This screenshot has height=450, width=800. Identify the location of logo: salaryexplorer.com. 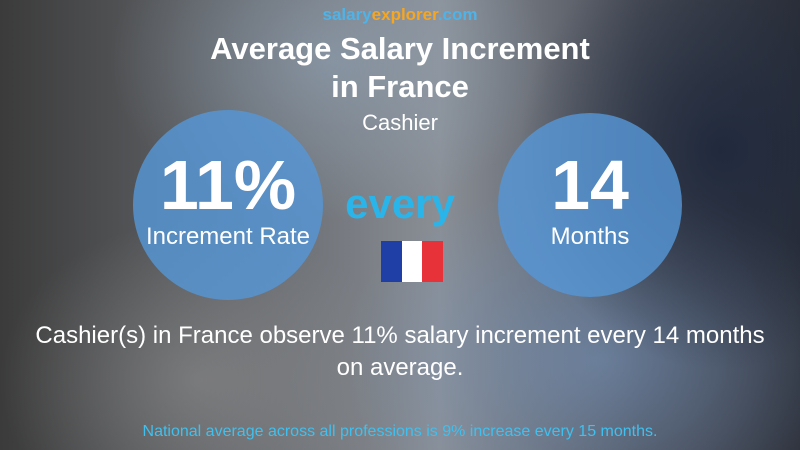
(400, 15).